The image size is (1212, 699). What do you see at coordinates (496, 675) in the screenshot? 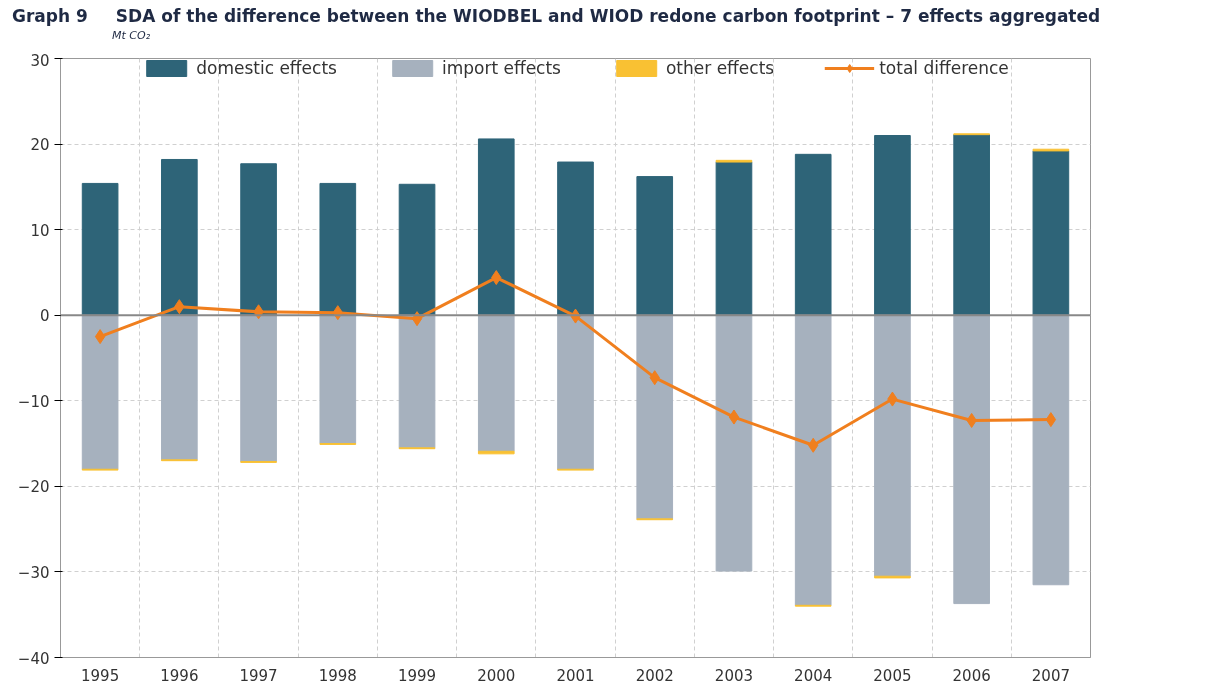
I see `x-tick-label: 2000` at bounding box center [496, 675].